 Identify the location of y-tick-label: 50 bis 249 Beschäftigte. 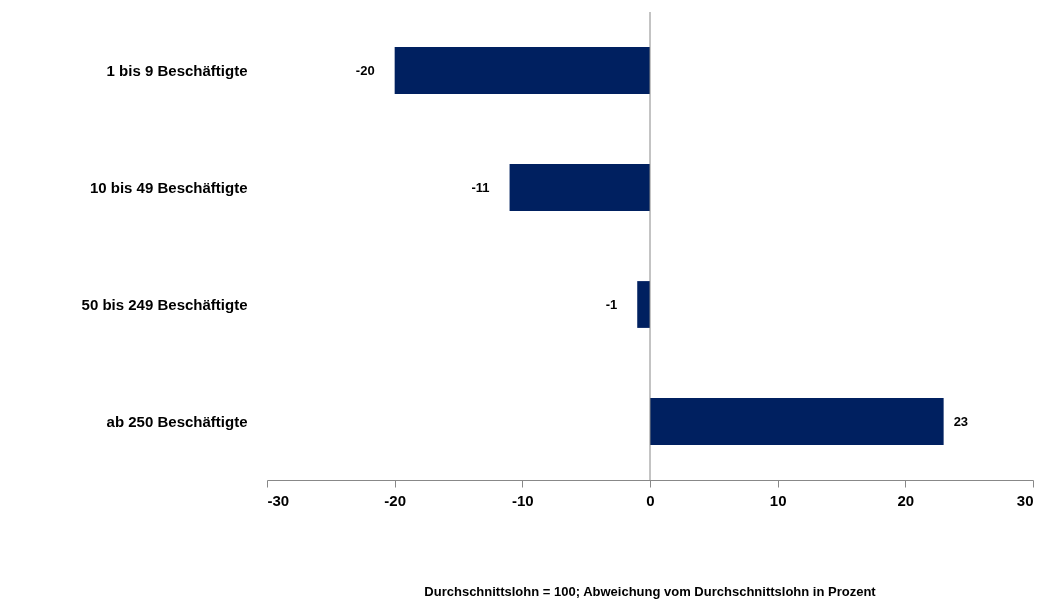
(164, 304).